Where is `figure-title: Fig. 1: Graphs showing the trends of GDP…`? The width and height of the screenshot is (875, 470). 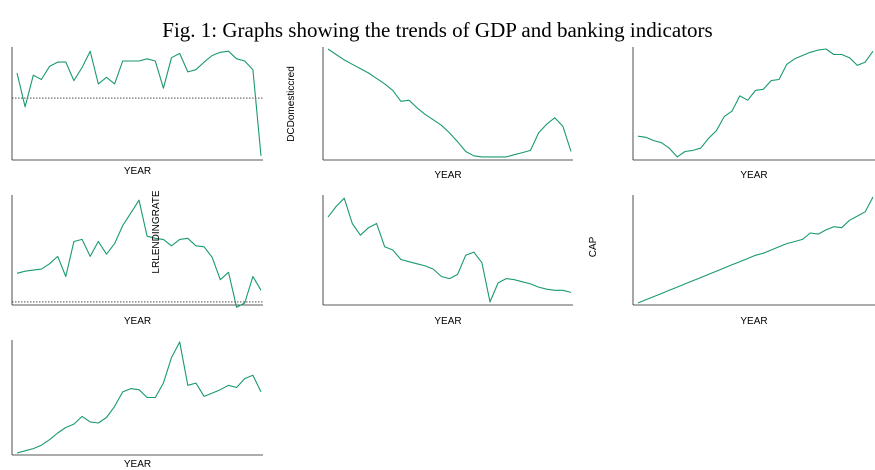 figure-title: Fig. 1: Graphs showing the trends of GDP… is located at coordinates (437, 30).